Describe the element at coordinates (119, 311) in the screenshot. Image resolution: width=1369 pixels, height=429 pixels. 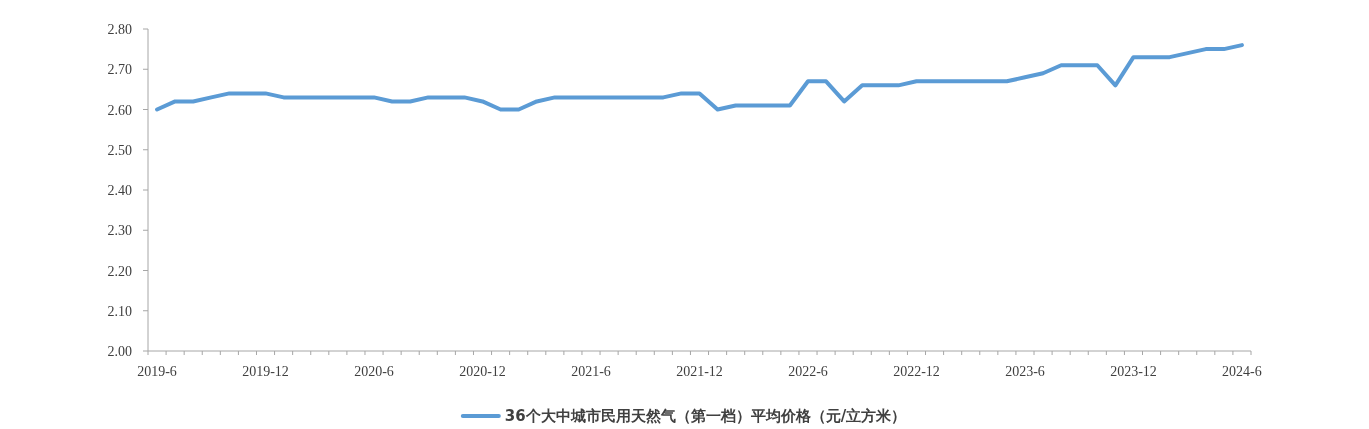
I see `y-tick-label: 2.10` at that location.